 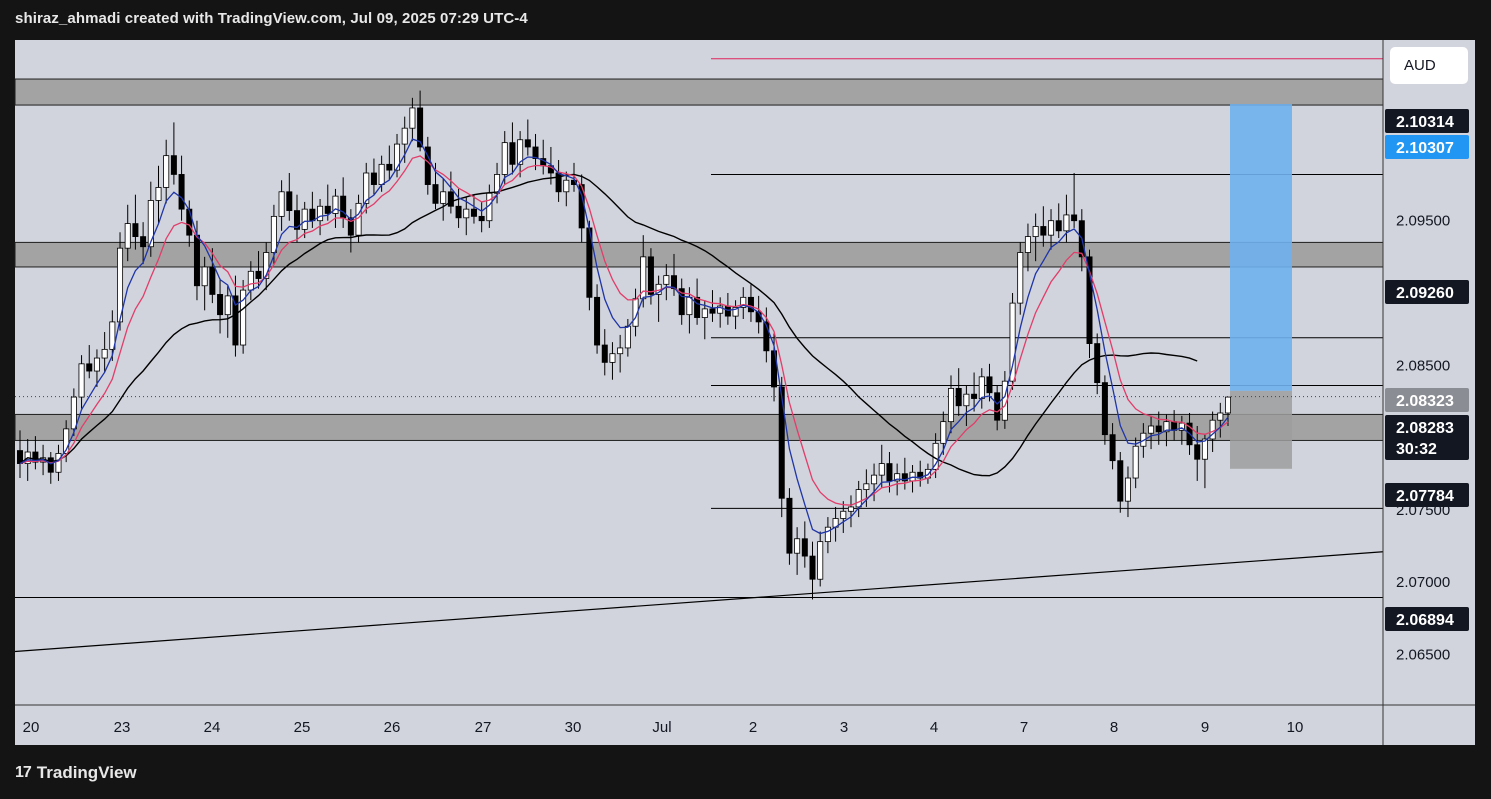 I want to click on x-tick-label: 8, so click(x=1114, y=727).